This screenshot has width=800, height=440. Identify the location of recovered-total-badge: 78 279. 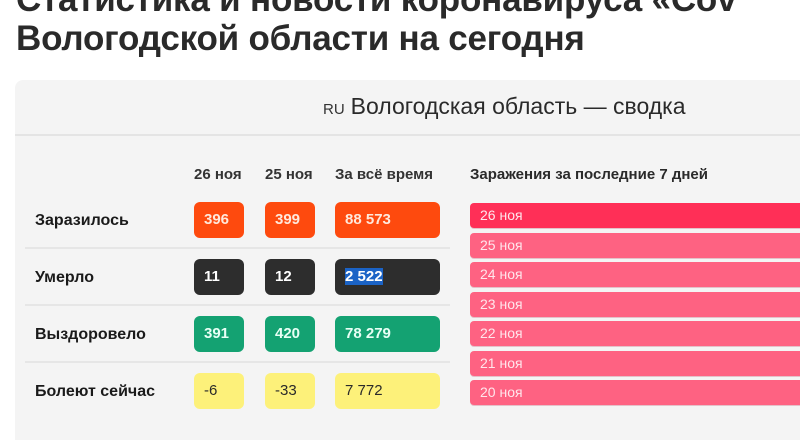
(387, 334).